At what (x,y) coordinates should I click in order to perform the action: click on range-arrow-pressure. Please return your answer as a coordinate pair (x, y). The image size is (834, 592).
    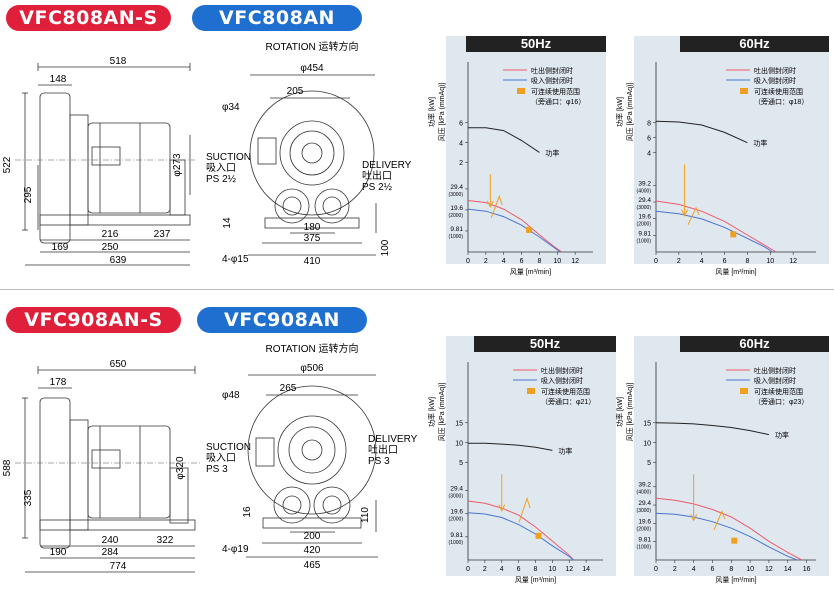
    Looking at the image, I should click on (693, 216).